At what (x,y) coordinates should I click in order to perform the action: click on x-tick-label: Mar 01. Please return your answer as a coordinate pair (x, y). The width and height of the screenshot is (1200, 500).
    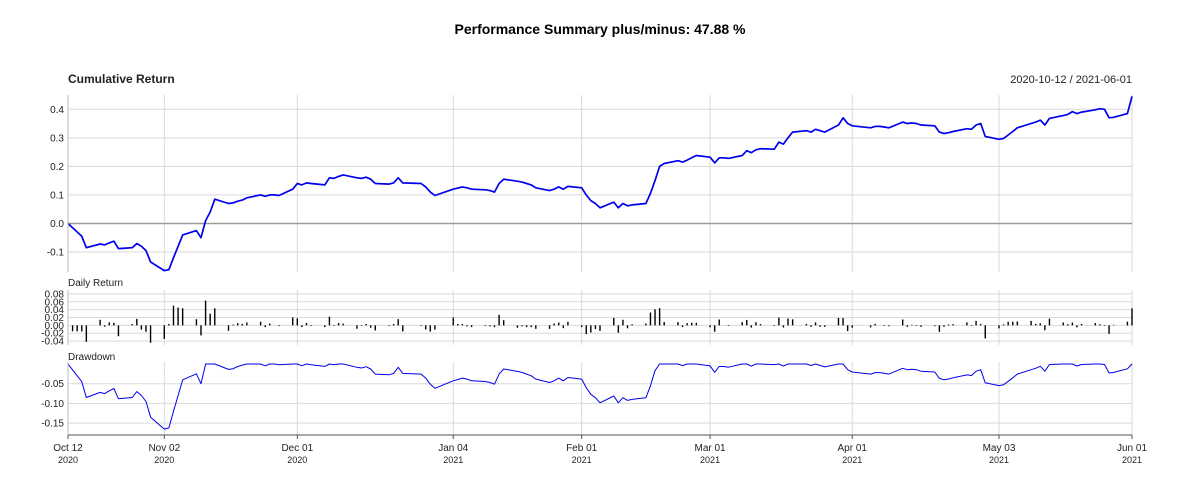
    Looking at the image, I should click on (711, 448).